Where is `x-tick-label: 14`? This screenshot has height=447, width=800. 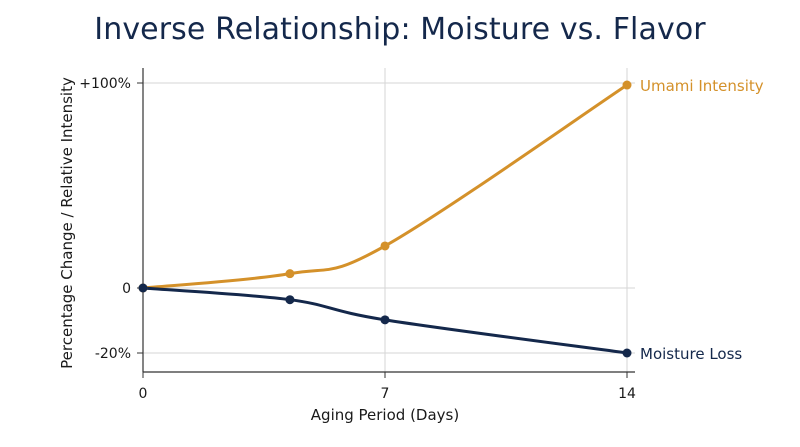 x-tick-label: 14 is located at coordinates (627, 394).